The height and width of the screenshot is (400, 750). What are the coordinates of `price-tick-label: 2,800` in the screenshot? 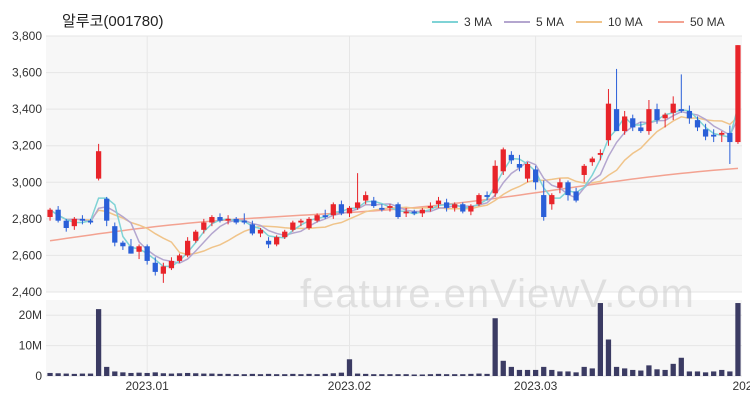 It's located at (27, 219).